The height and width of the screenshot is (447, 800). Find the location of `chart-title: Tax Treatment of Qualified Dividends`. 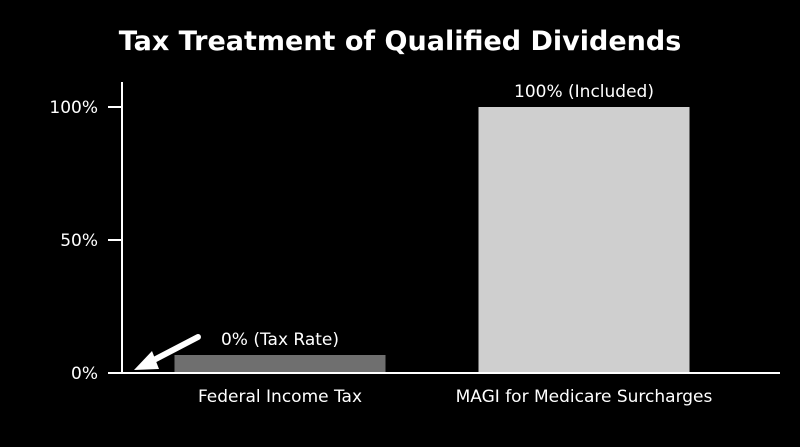

chart-title: Tax Treatment of Qualified Dividends is located at coordinates (400, 41).